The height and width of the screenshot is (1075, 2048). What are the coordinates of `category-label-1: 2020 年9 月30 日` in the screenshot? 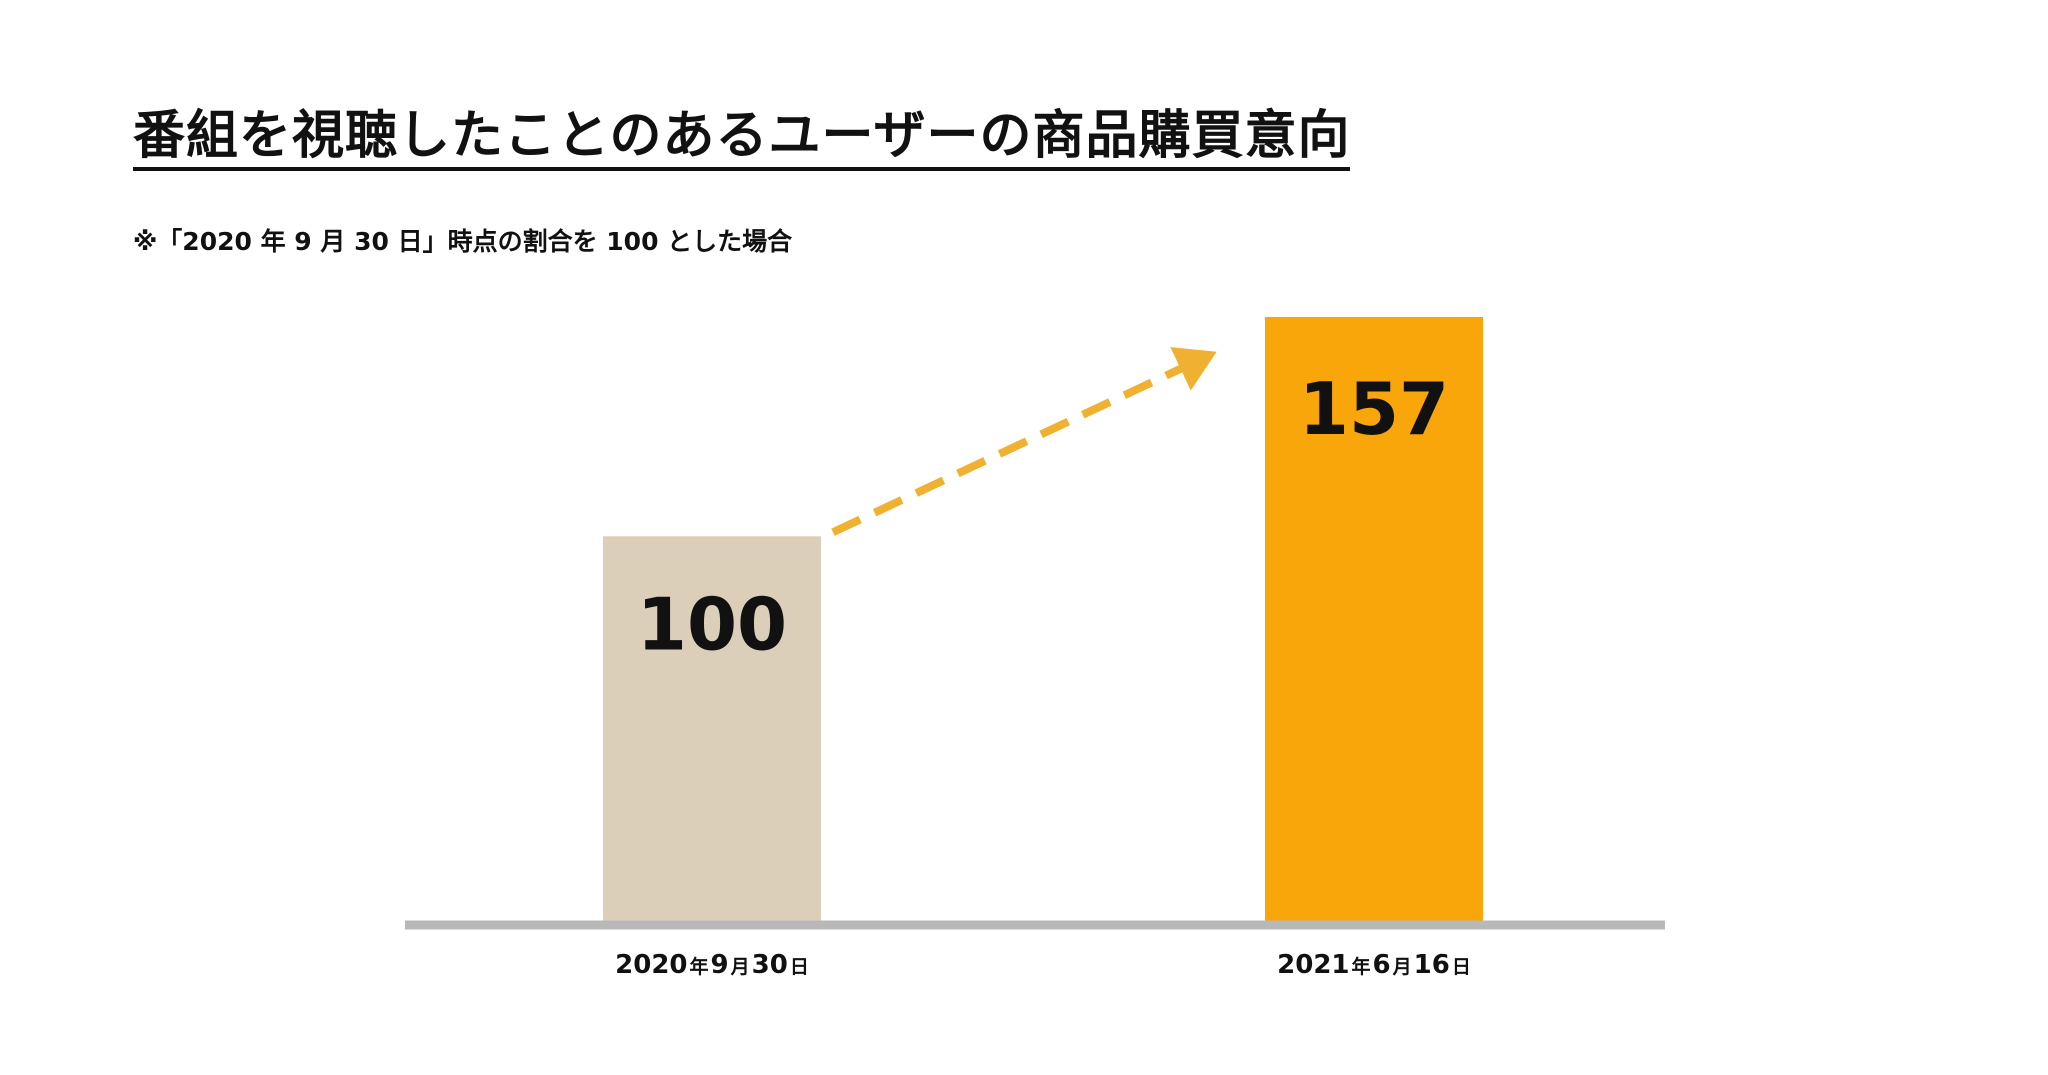 It's located at (712, 965).